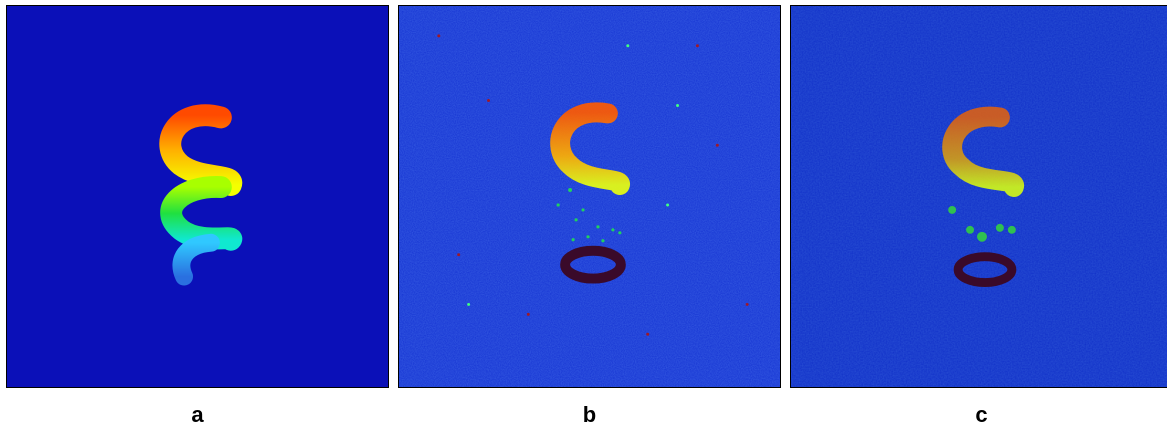 This screenshot has width=1167, height=430. I want to click on helix-middle-arc, so click(201, 213).